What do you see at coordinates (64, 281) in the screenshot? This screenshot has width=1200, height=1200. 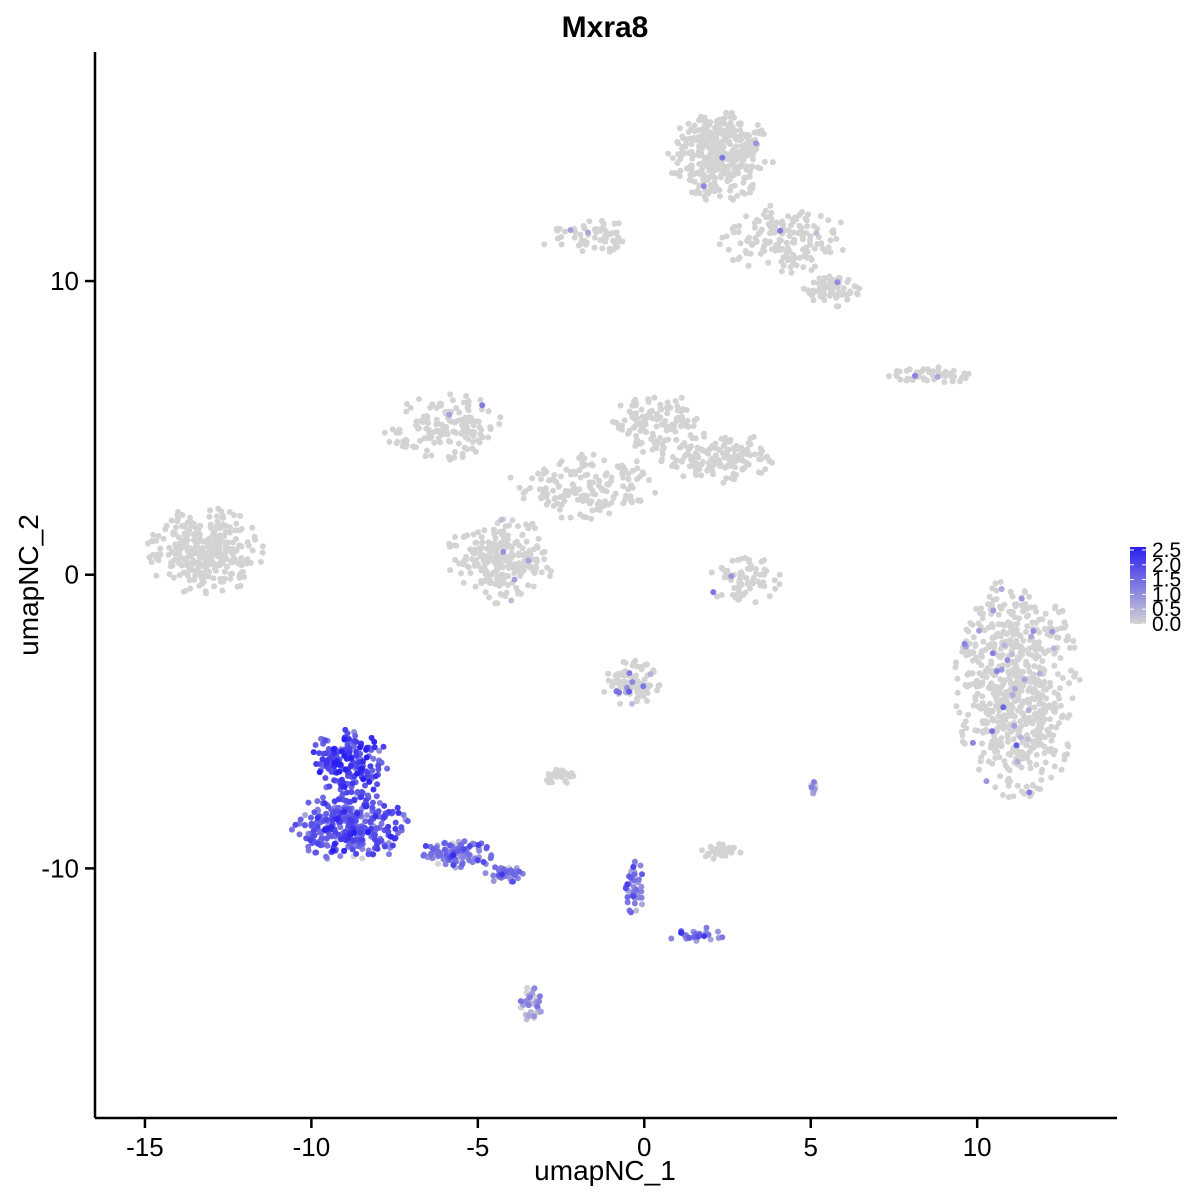 I see `y-tick-label: 10` at bounding box center [64, 281].